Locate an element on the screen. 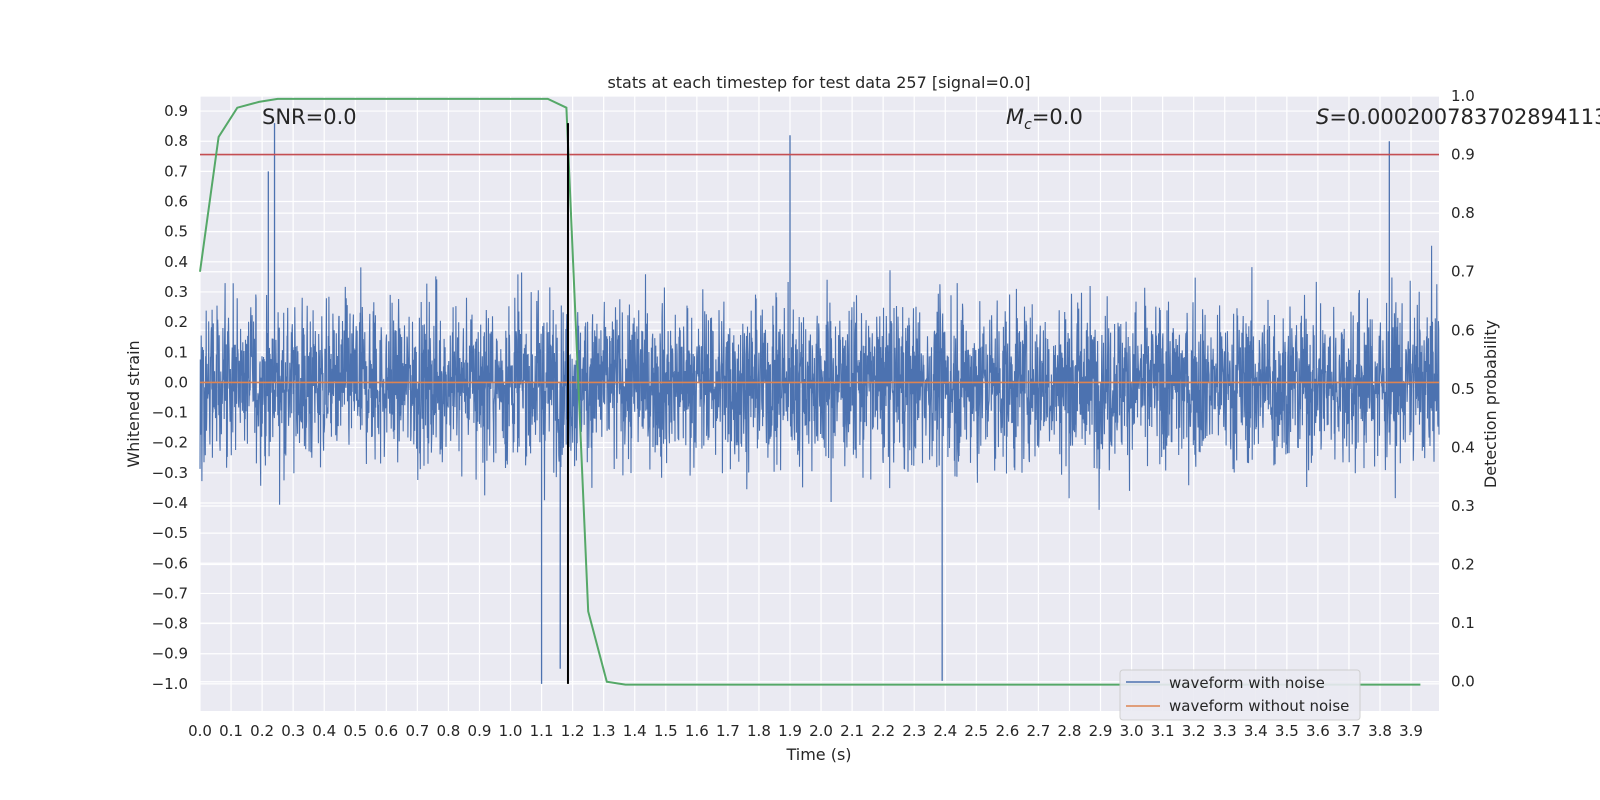 Image resolution: width=1600 pixels, height=800 pixels. y-tick-label: −0.3 is located at coordinates (170, 473).